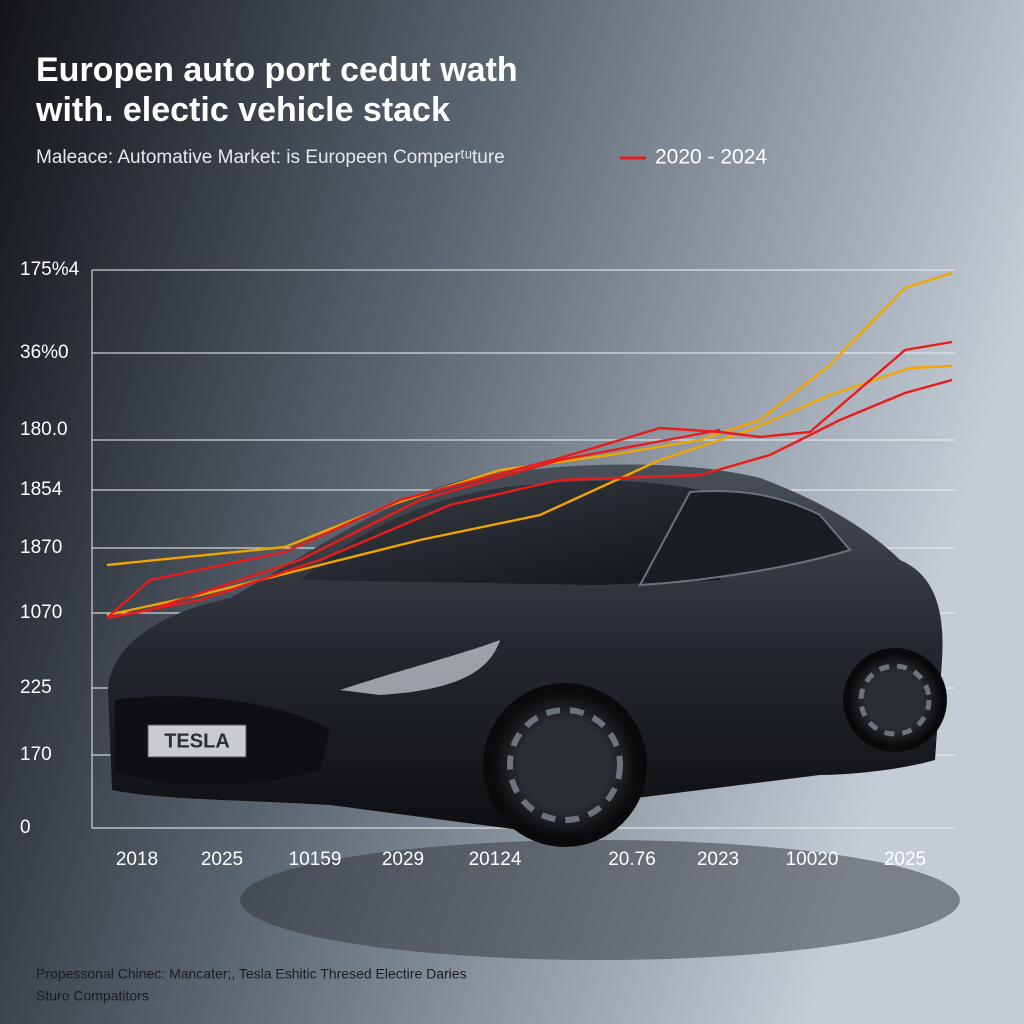 Image resolution: width=1024 pixels, height=1024 pixels. Describe the element at coordinates (137, 859) in the screenshot. I see `x-tick-label: 2018` at that location.